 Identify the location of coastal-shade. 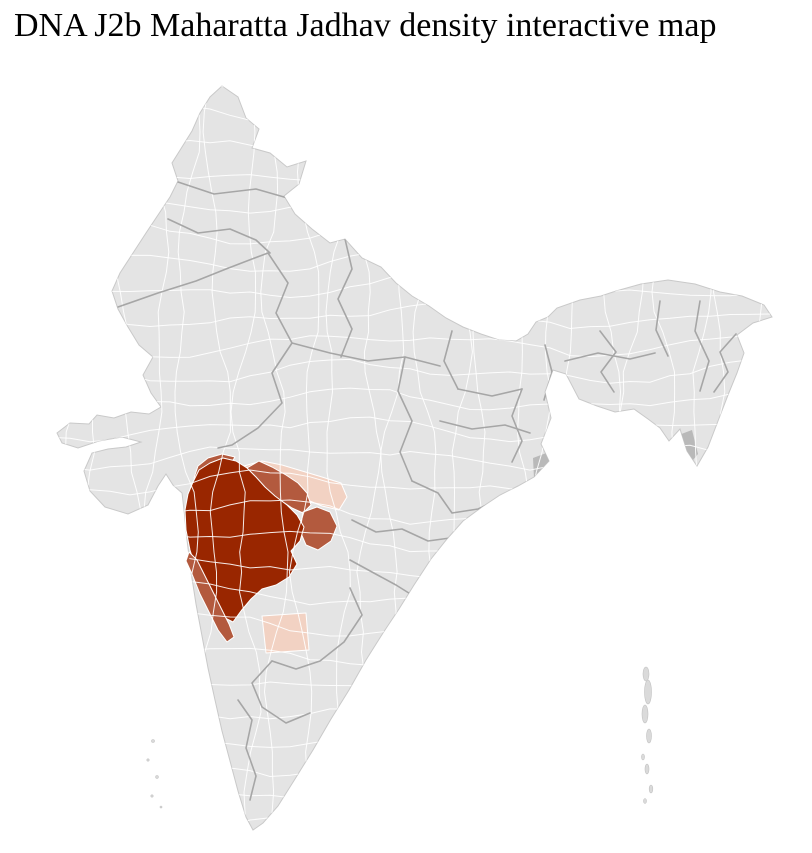
(545, 468).